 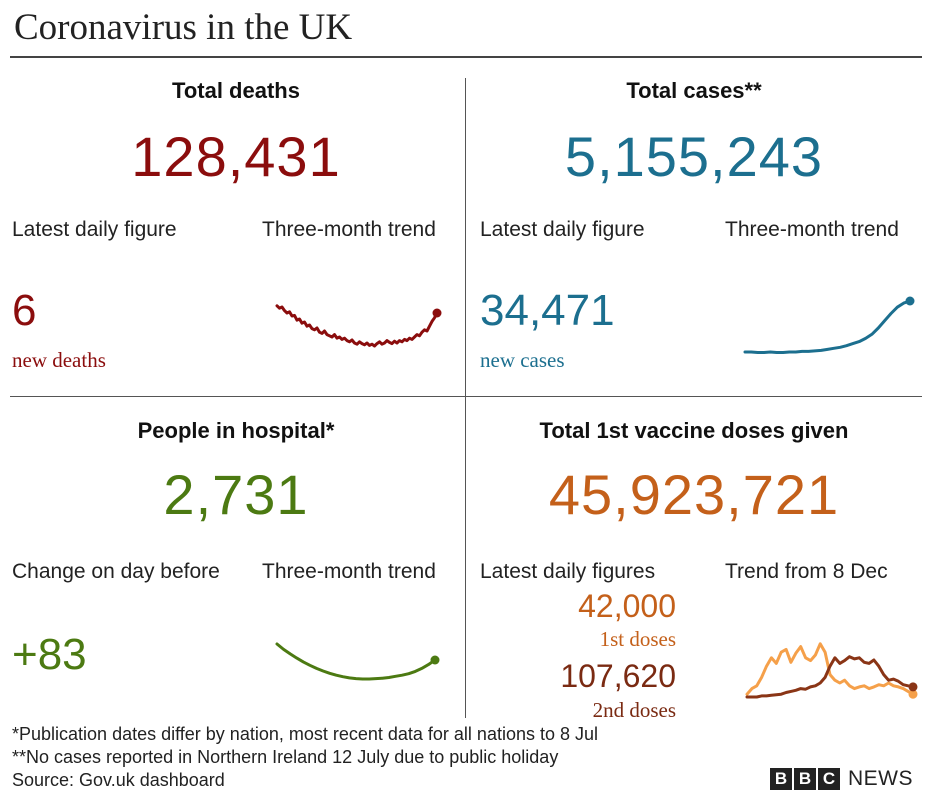 I want to click on cases-trend-line, so click(x=827, y=326).